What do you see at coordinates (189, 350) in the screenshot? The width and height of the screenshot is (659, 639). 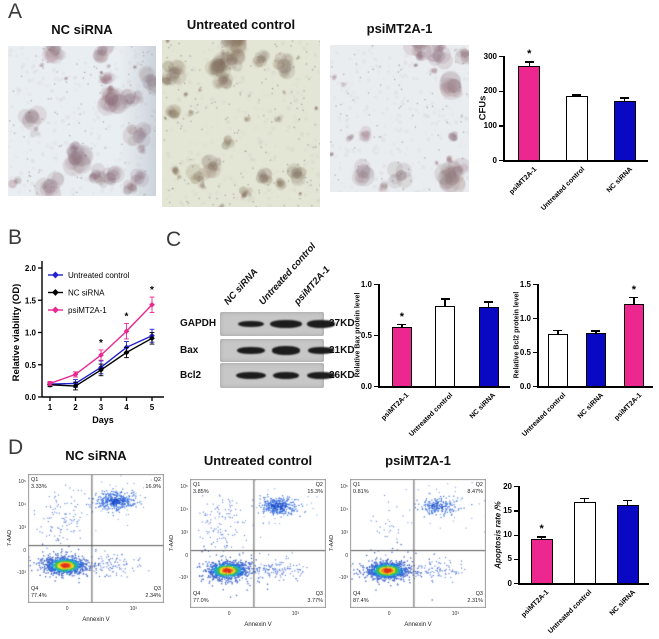 I see `protein-label: Bax` at bounding box center [189, 350].